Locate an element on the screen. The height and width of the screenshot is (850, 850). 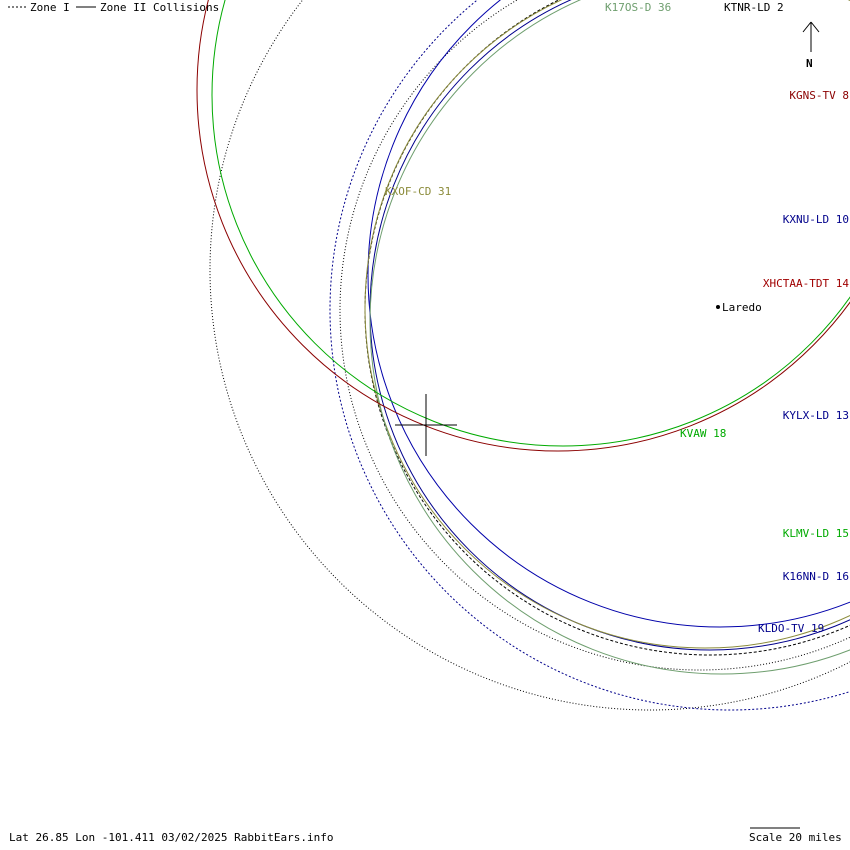
station-label-ktnr: KTNR-LD 2 is located at coordinates (754, 7).